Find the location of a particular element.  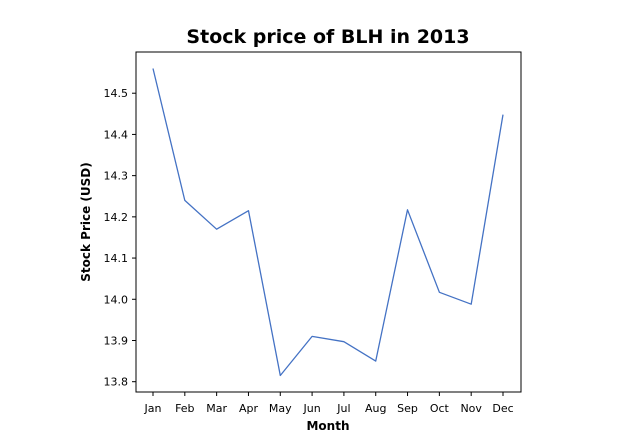

x-tick-label: Mar is located at coordinates (216, 408).